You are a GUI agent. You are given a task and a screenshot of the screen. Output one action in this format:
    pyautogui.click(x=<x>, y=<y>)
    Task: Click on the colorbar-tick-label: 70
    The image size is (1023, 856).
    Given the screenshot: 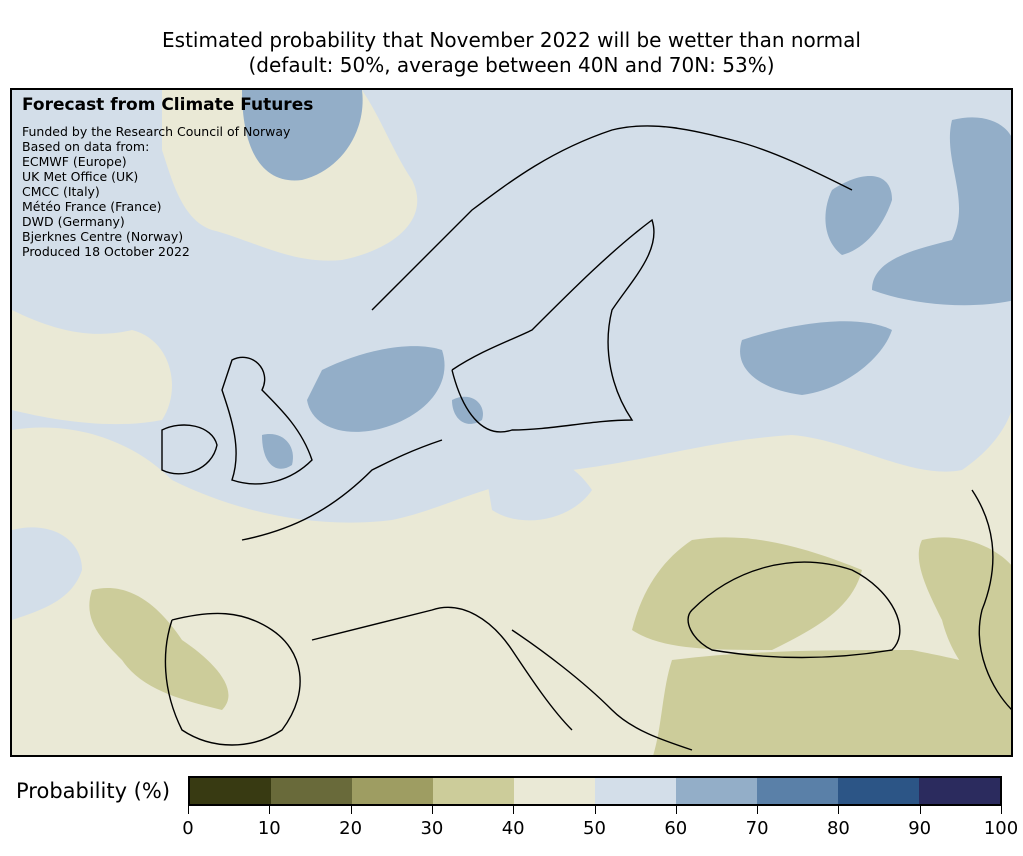 What is the action you would take?
    pyautogui.click(x=757, y=828)
    